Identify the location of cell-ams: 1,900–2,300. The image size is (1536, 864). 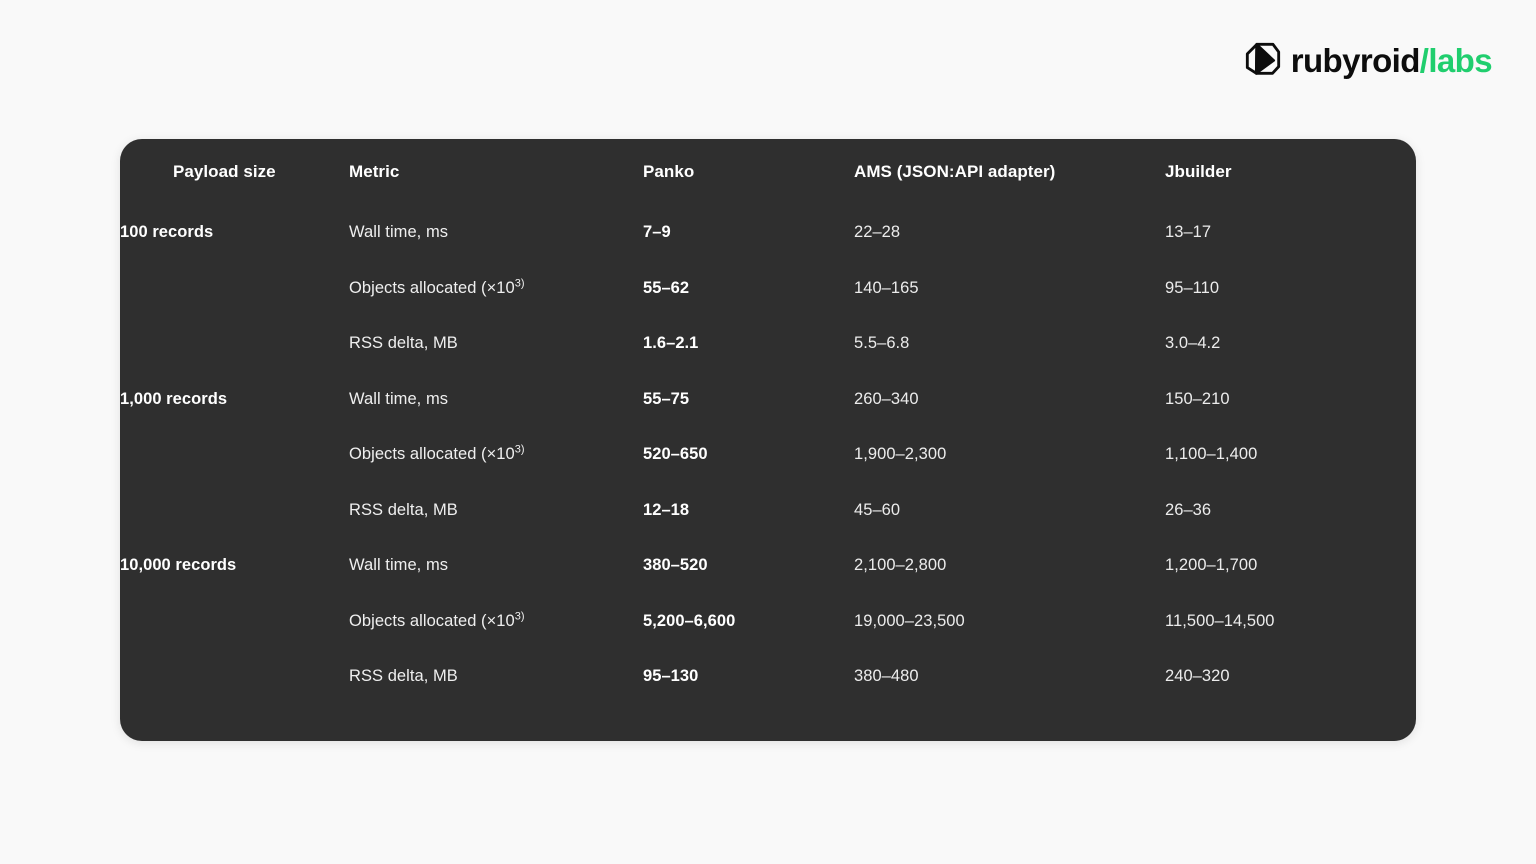
(900, 454).